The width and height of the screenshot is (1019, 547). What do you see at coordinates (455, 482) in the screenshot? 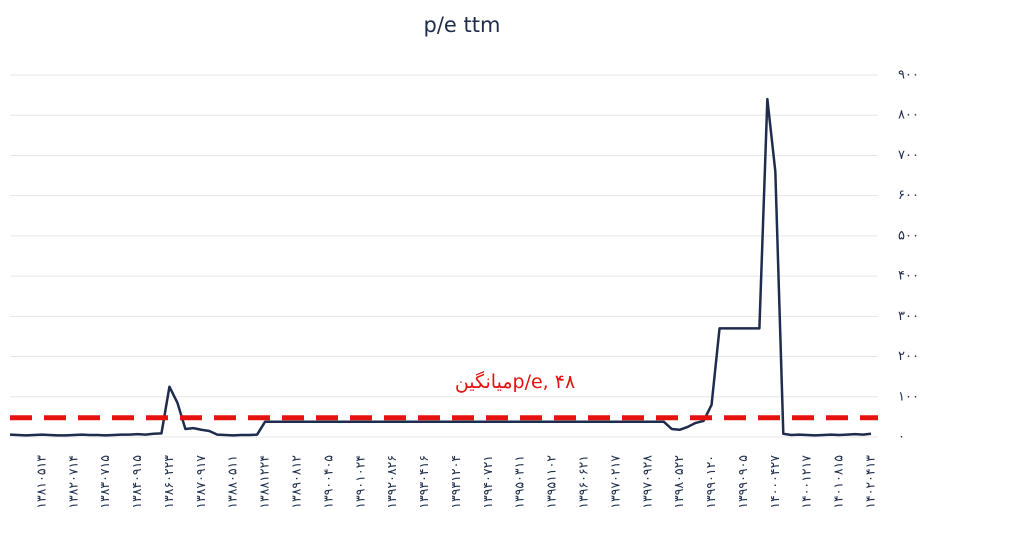
I see `x-tick-label: ۱۳۹۳۱۲۰۴` at bounding box center [455, 482].